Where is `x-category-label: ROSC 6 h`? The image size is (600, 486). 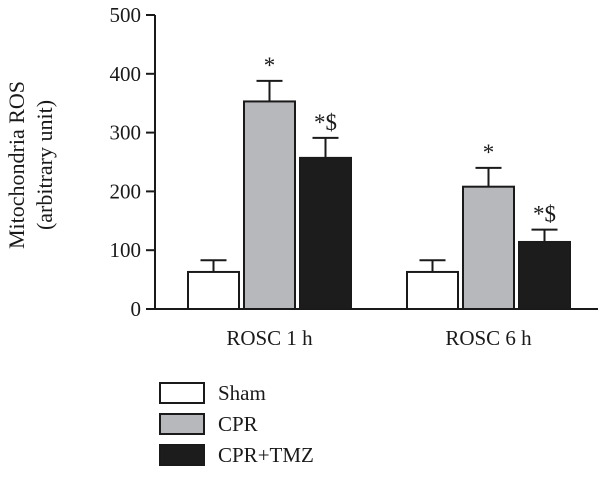 x-category-label: ROSC 6 h is located at coordinates (488, 338).